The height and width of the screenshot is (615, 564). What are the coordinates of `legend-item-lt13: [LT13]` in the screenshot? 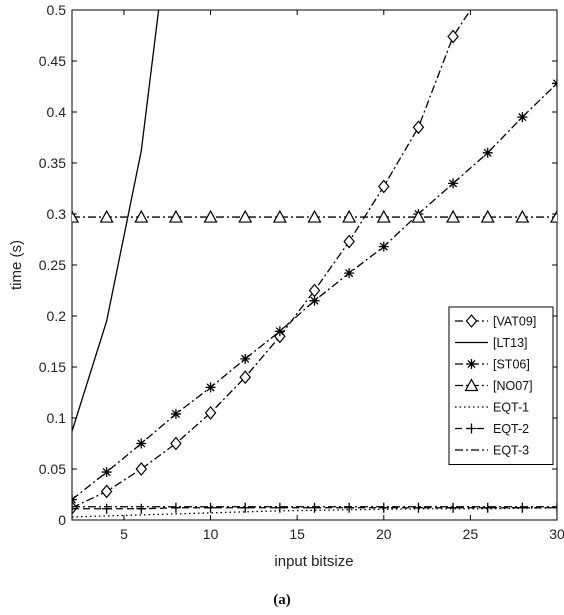 It's located at (491, 343).